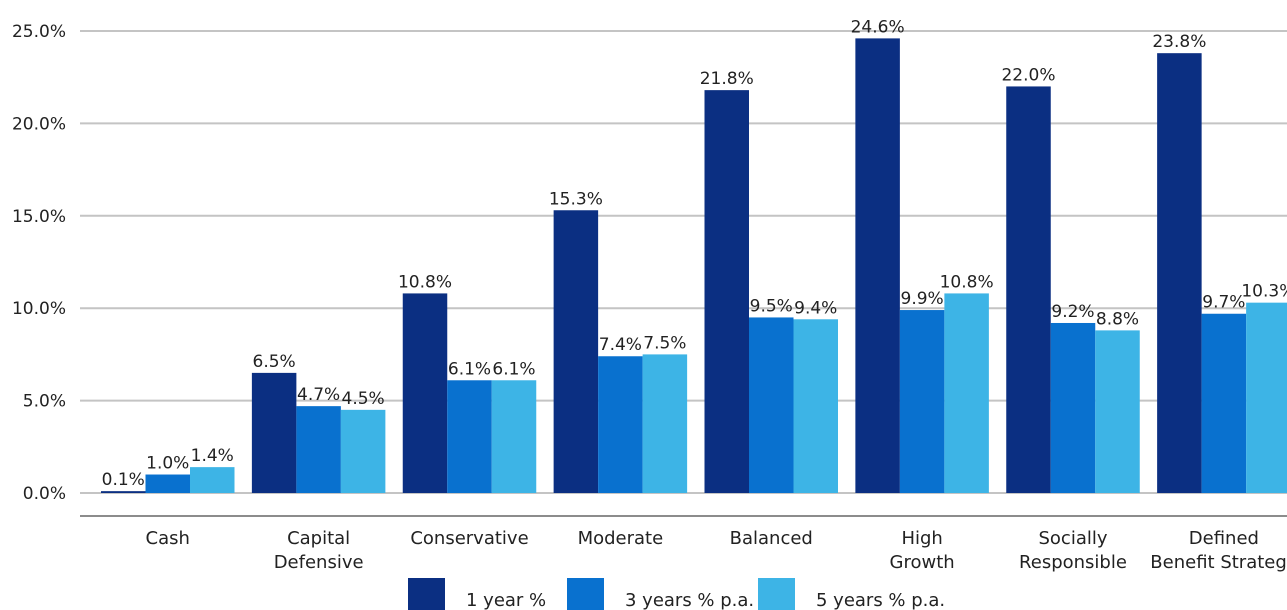 The width and height of the screenshot is (1287, 610). What do you see at coordinates (39, 124) in the screenshot?
I see `y-tick-label: 20.0%` at bounding box center [39, 124].